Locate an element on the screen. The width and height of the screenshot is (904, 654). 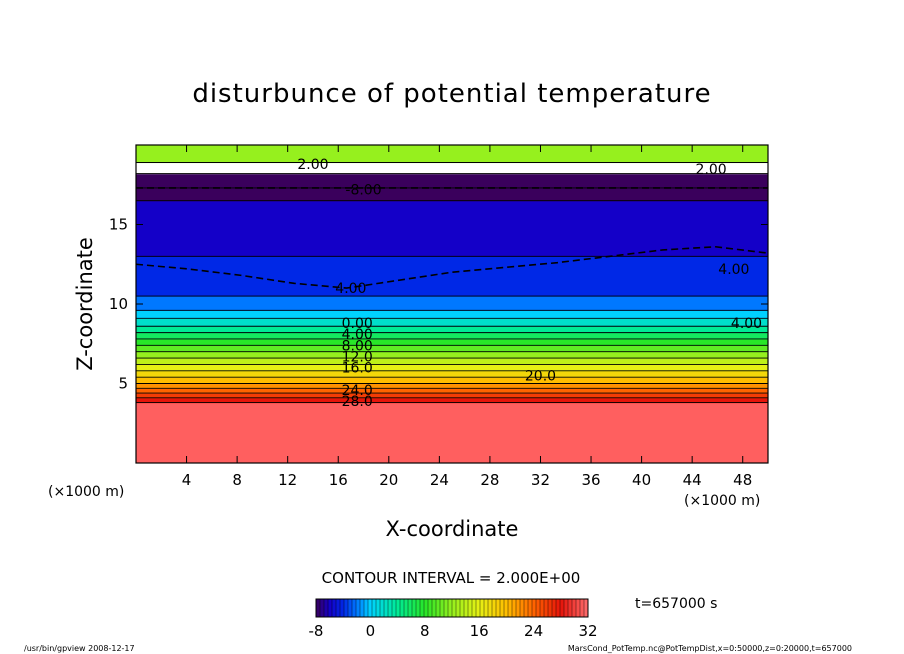
x-axis-label: X-coordinate is located at coordinates (452, 529).